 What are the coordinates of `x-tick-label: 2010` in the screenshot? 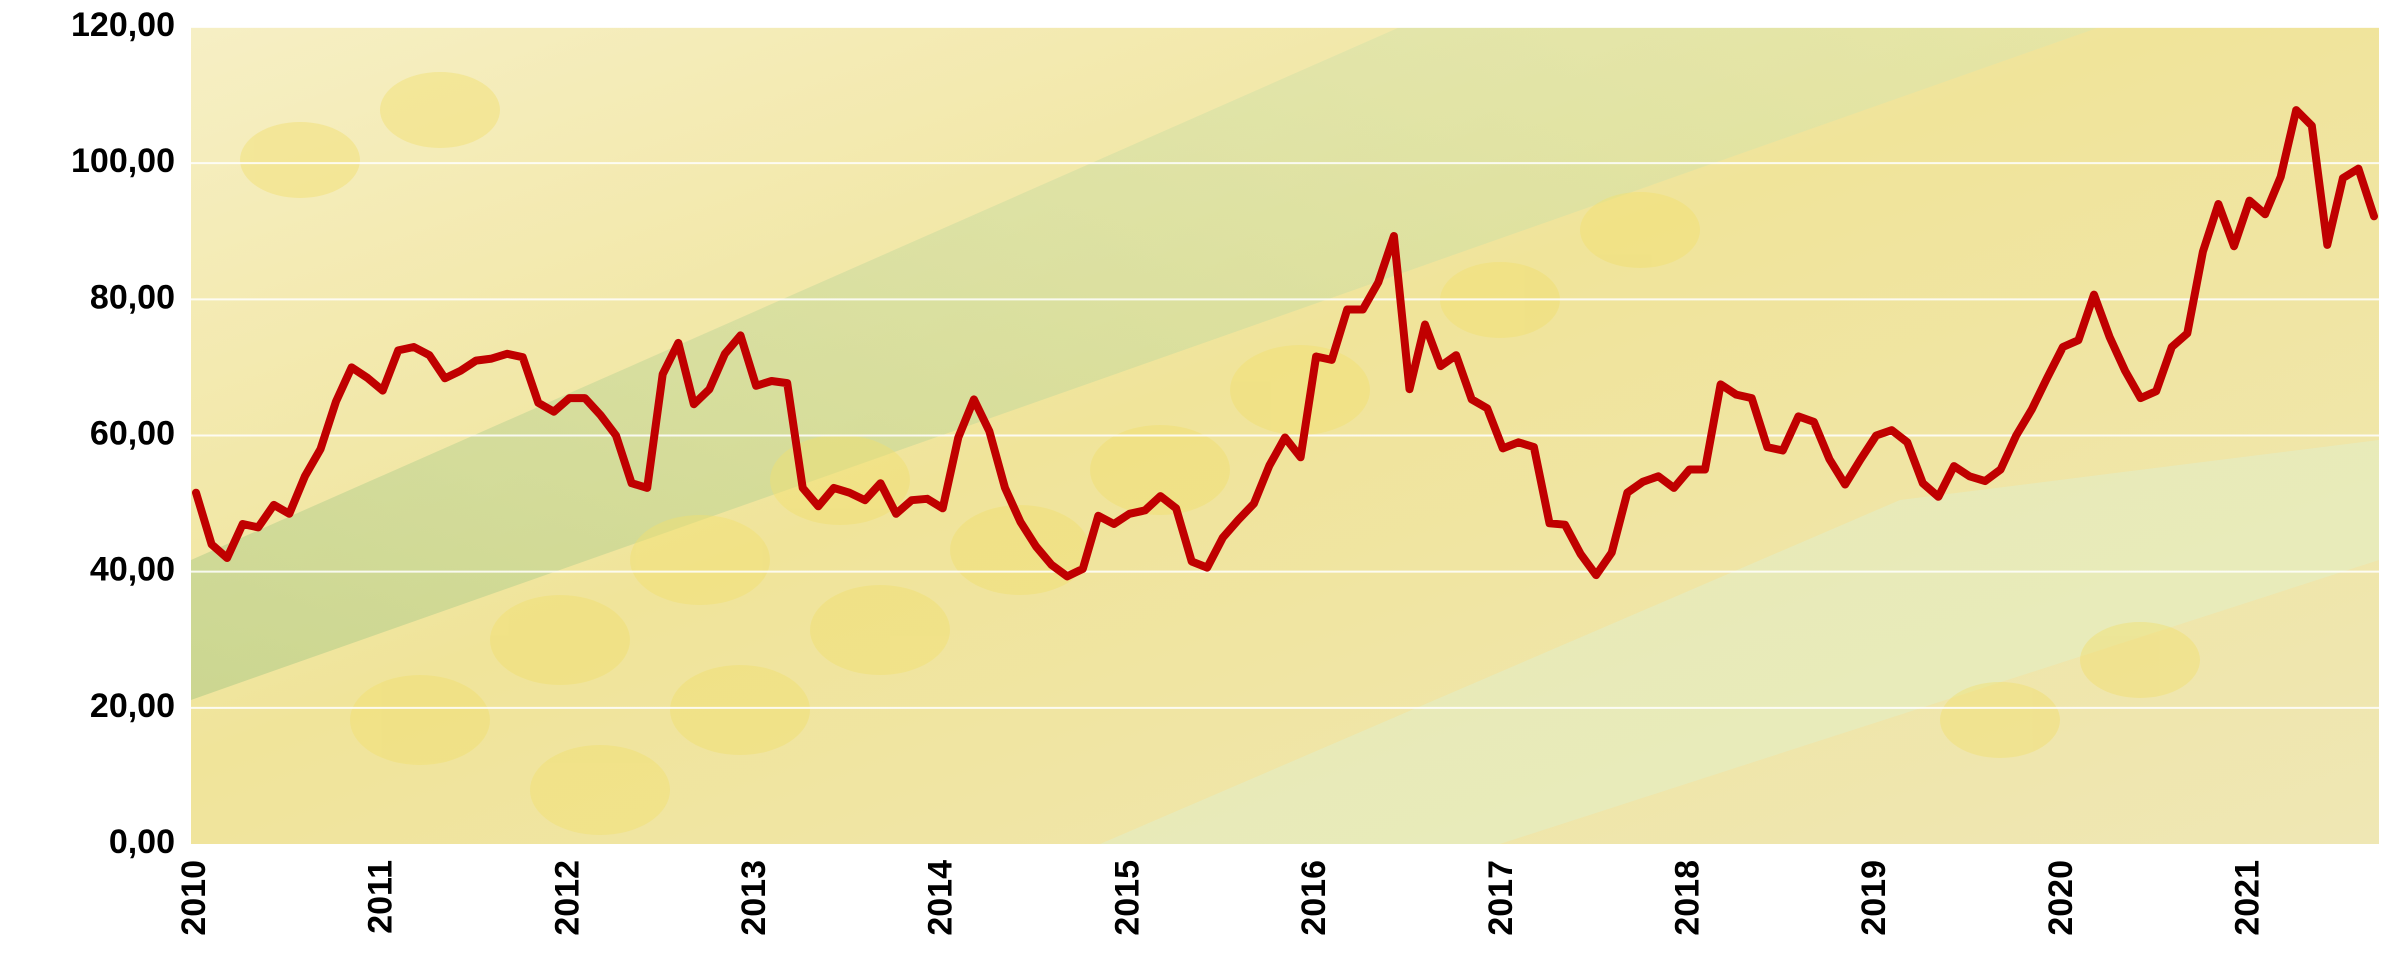 It's located at (194, 898).